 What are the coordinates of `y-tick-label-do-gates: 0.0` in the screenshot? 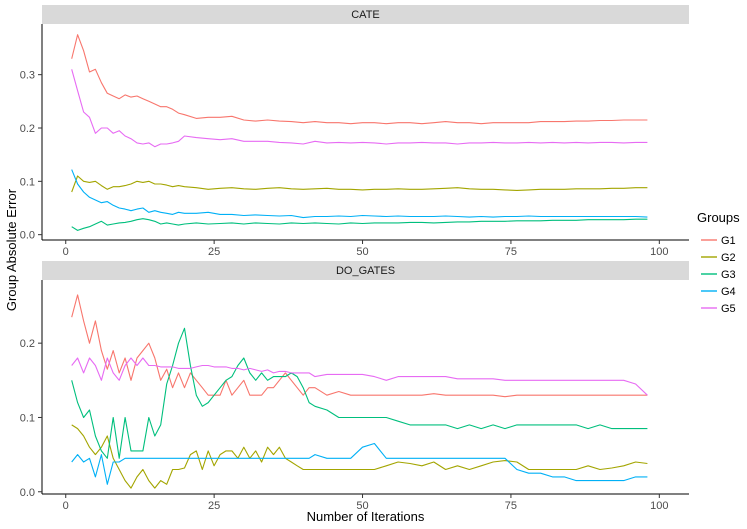 It's located at (27, 493).